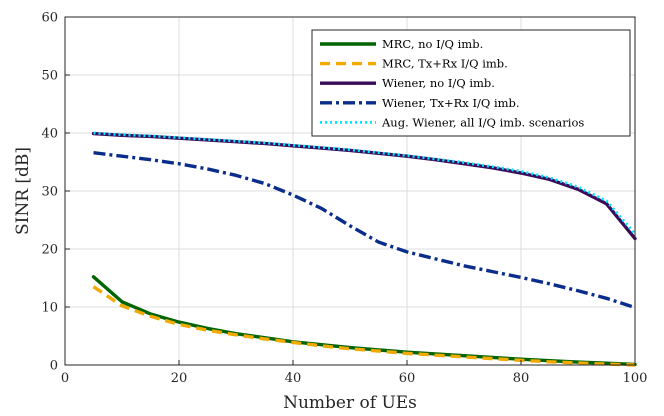 The image size is (664, 416). I want to click on y-tick-label: 60, so click(49, 18).